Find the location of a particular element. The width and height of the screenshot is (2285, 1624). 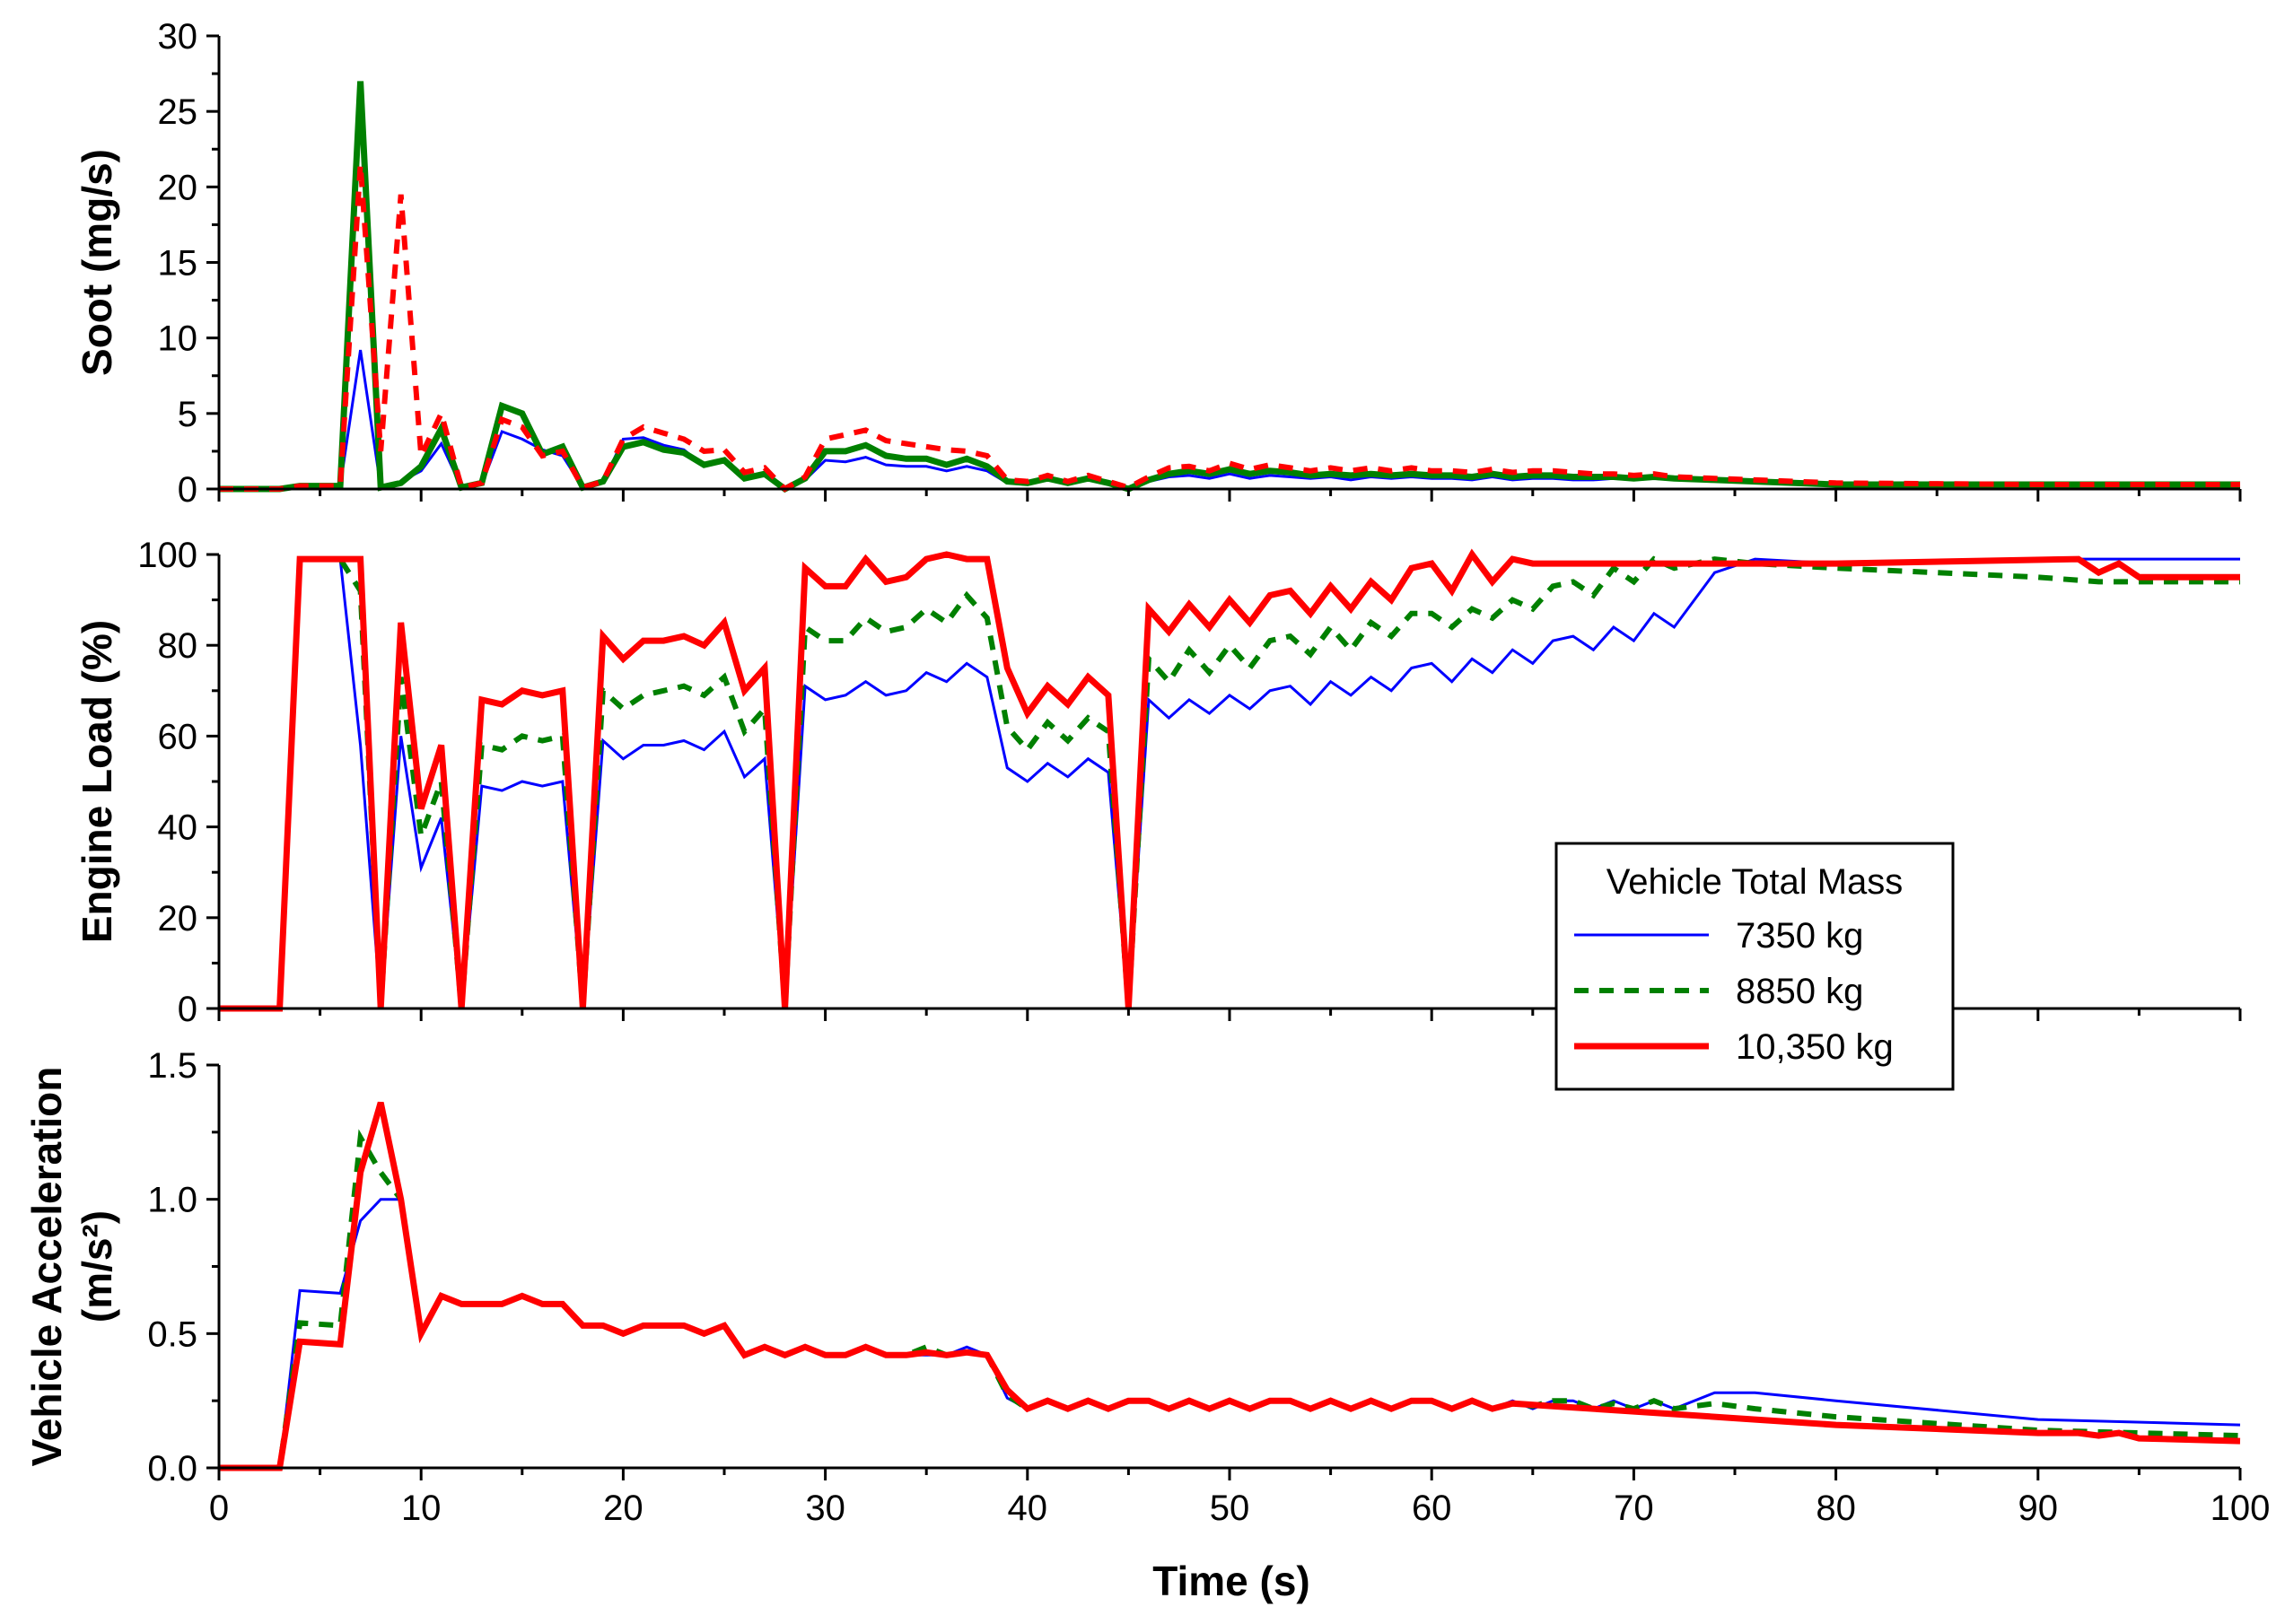

y-tick-label-vehicle-acceleration: 1.5 is located at coordinates (172, 1066).